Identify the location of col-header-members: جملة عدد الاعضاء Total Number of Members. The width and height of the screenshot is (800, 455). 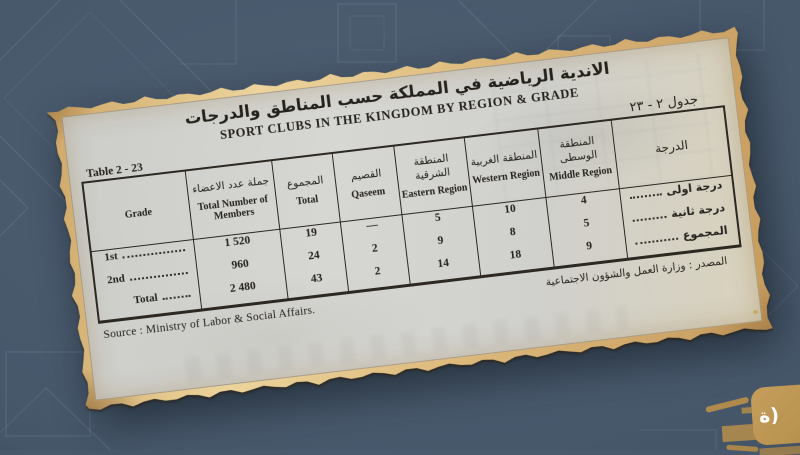
(232, 199).